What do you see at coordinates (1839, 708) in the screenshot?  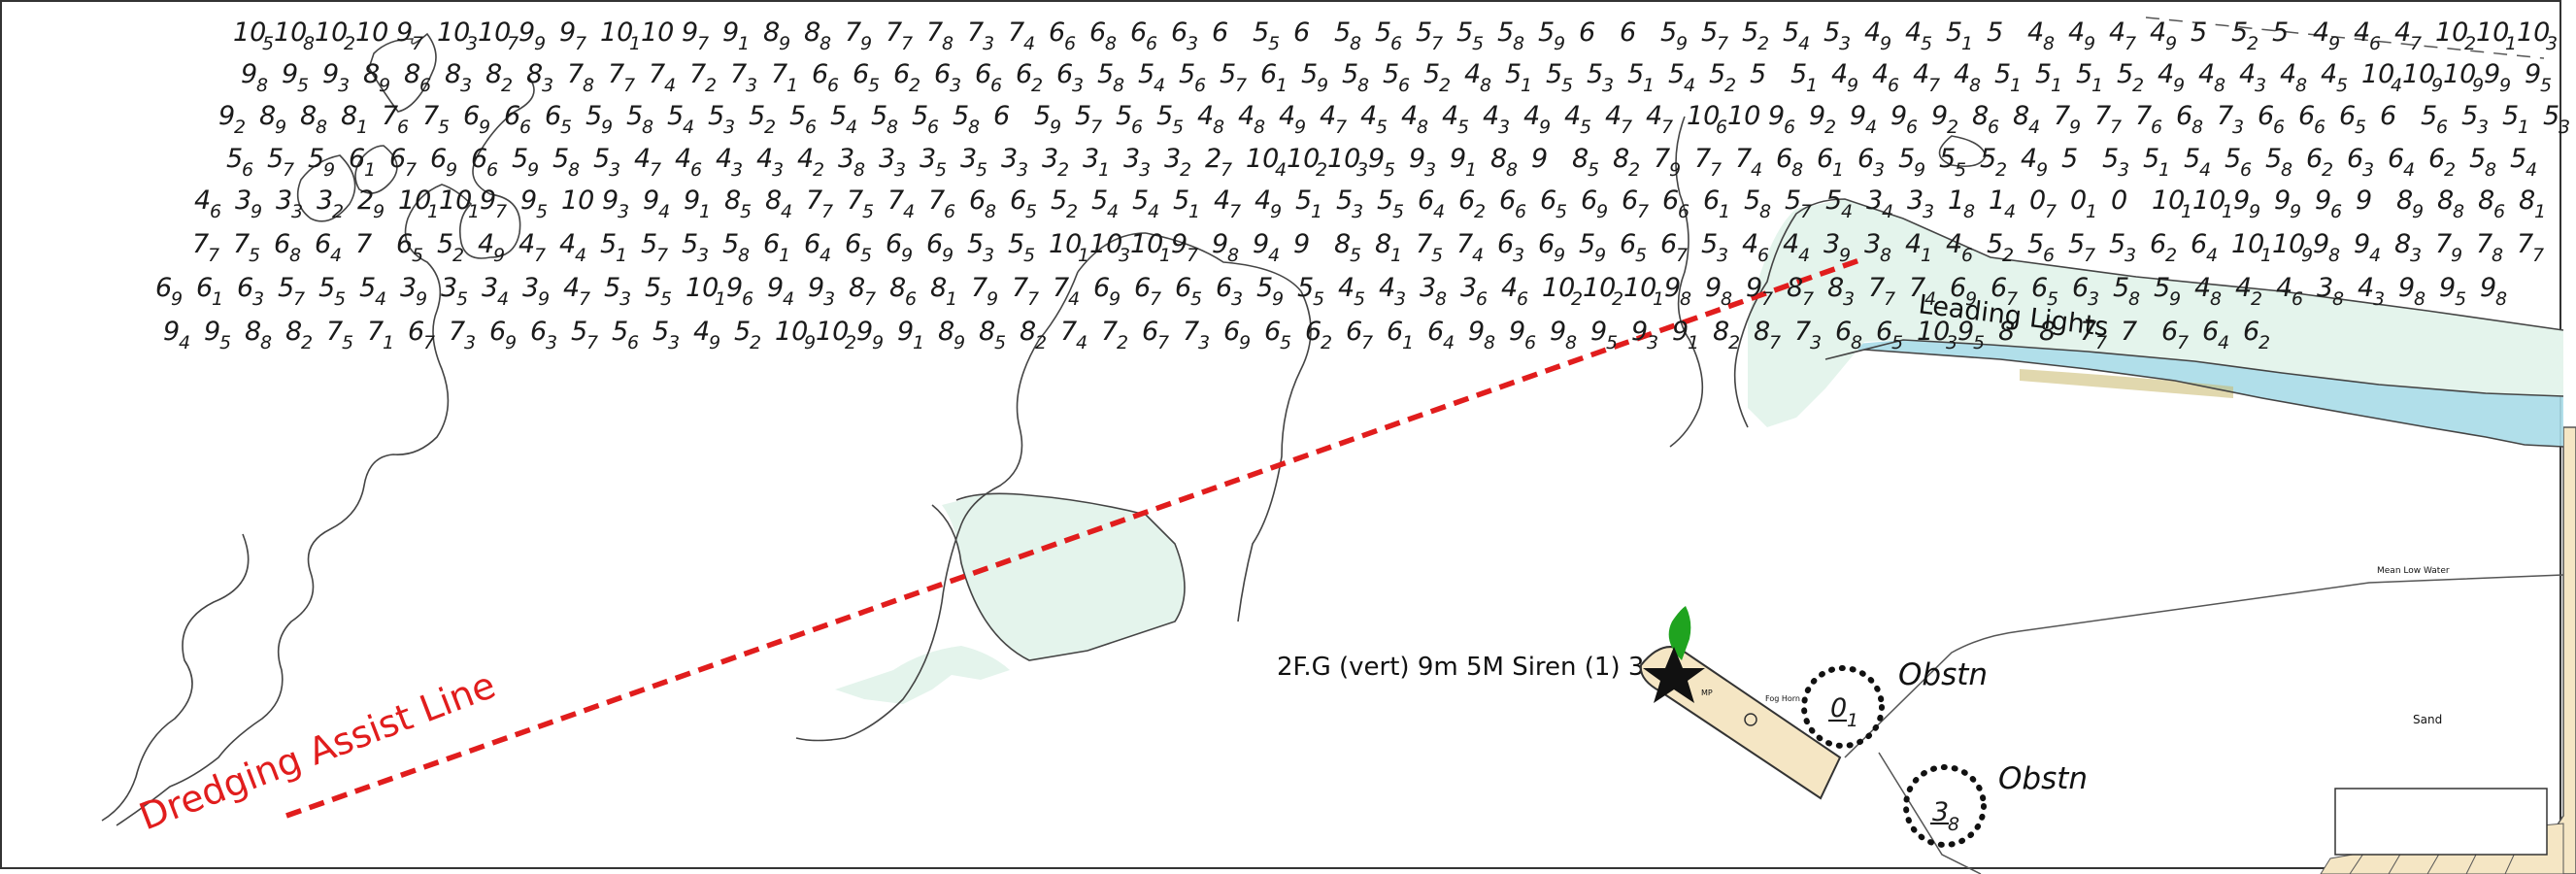 I see `obstruction-1-depth: 0` at bounding box center [1839, 708].